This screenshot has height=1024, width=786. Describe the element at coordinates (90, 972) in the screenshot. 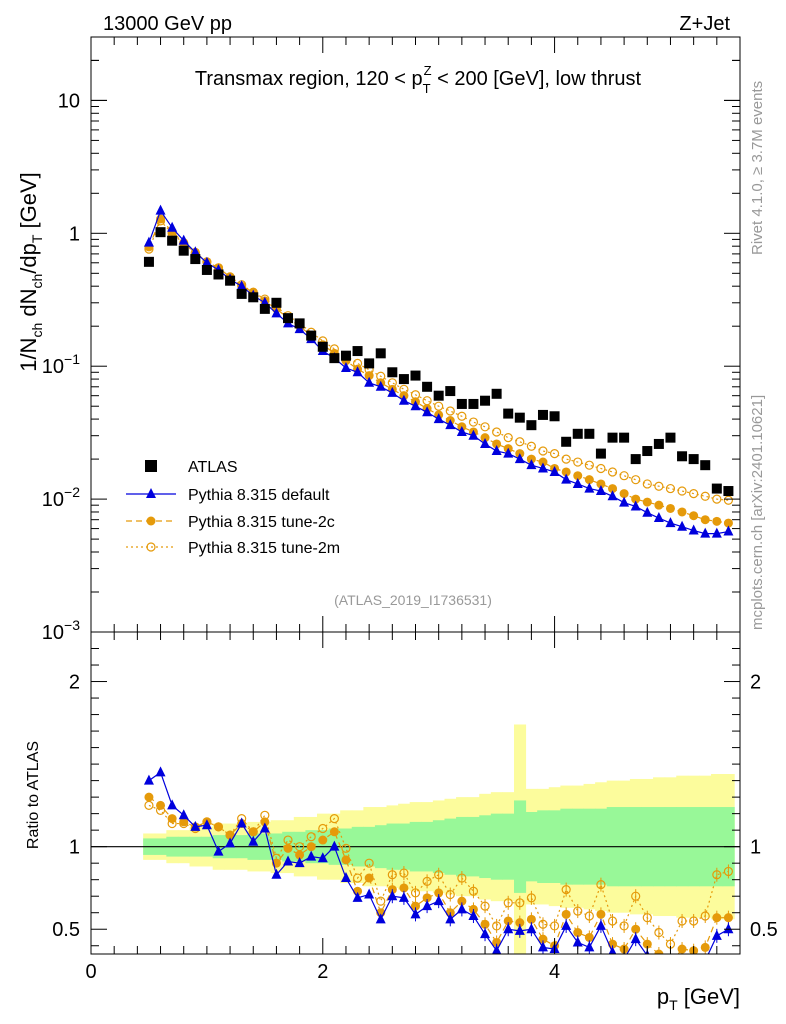

I see `x-tick-label: 0` at that location.